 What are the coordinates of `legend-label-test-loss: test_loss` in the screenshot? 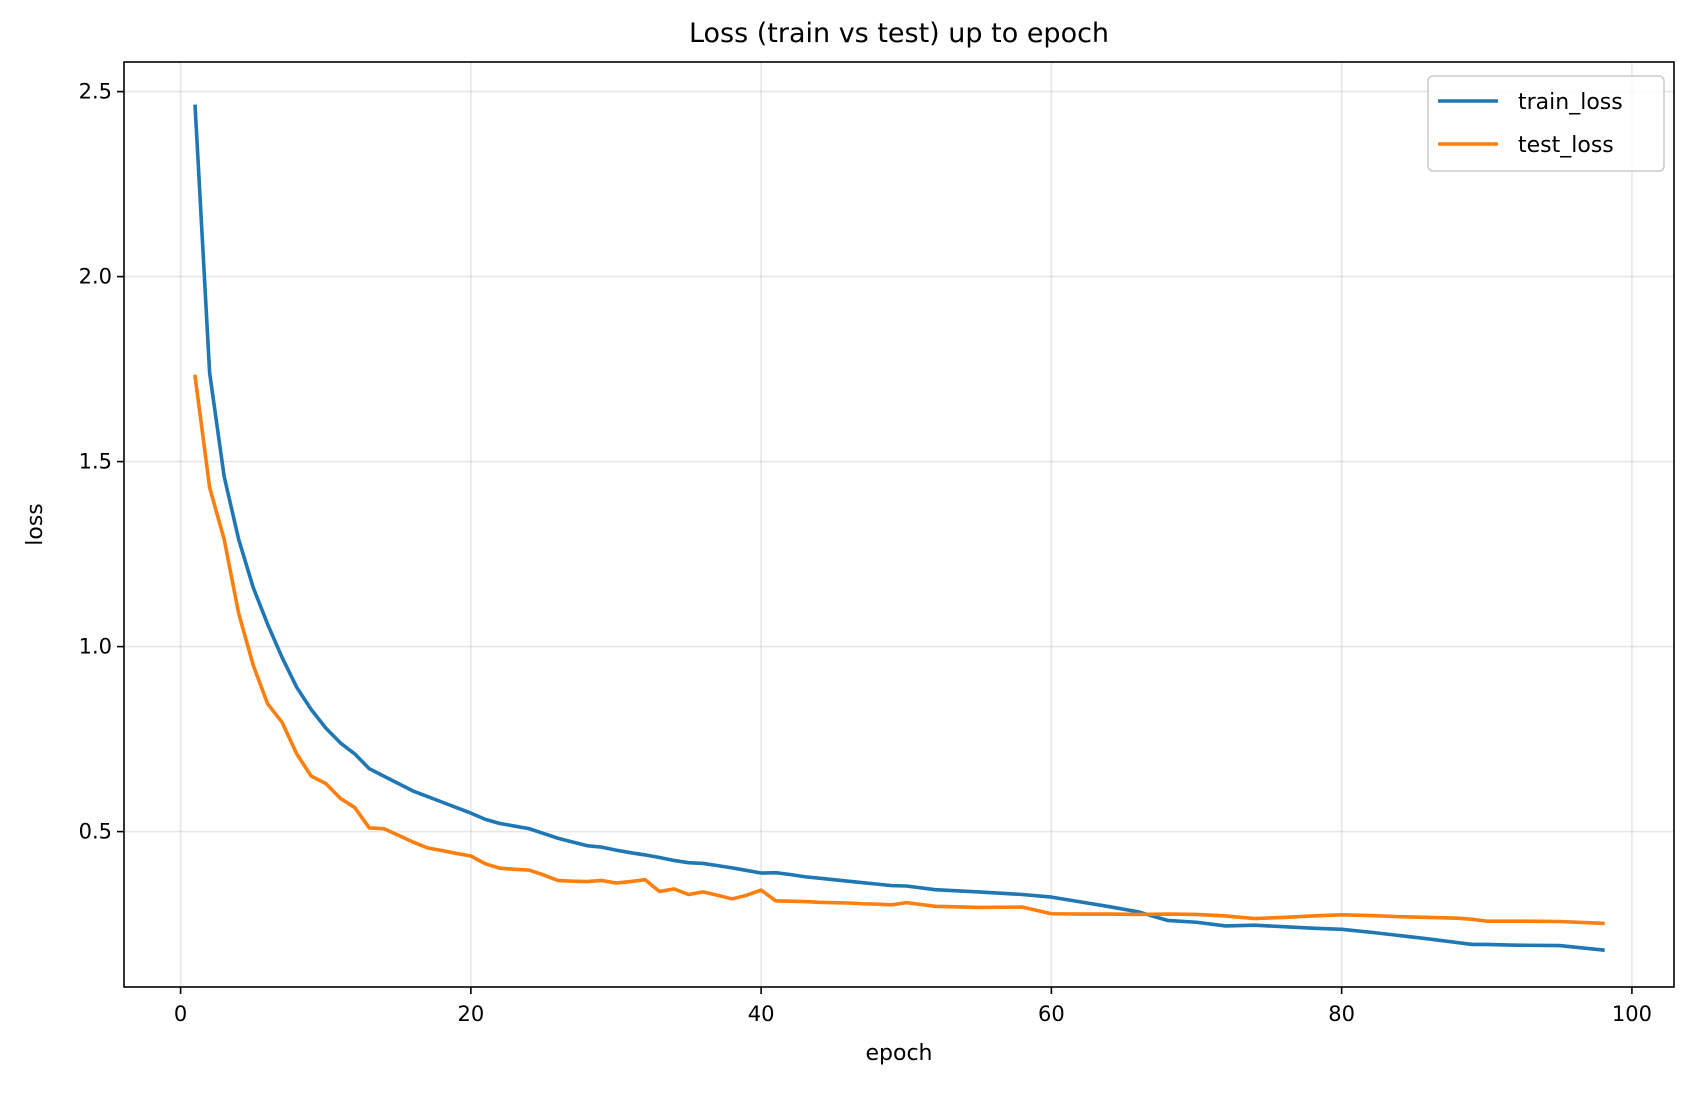 It's located at (1566, 145).